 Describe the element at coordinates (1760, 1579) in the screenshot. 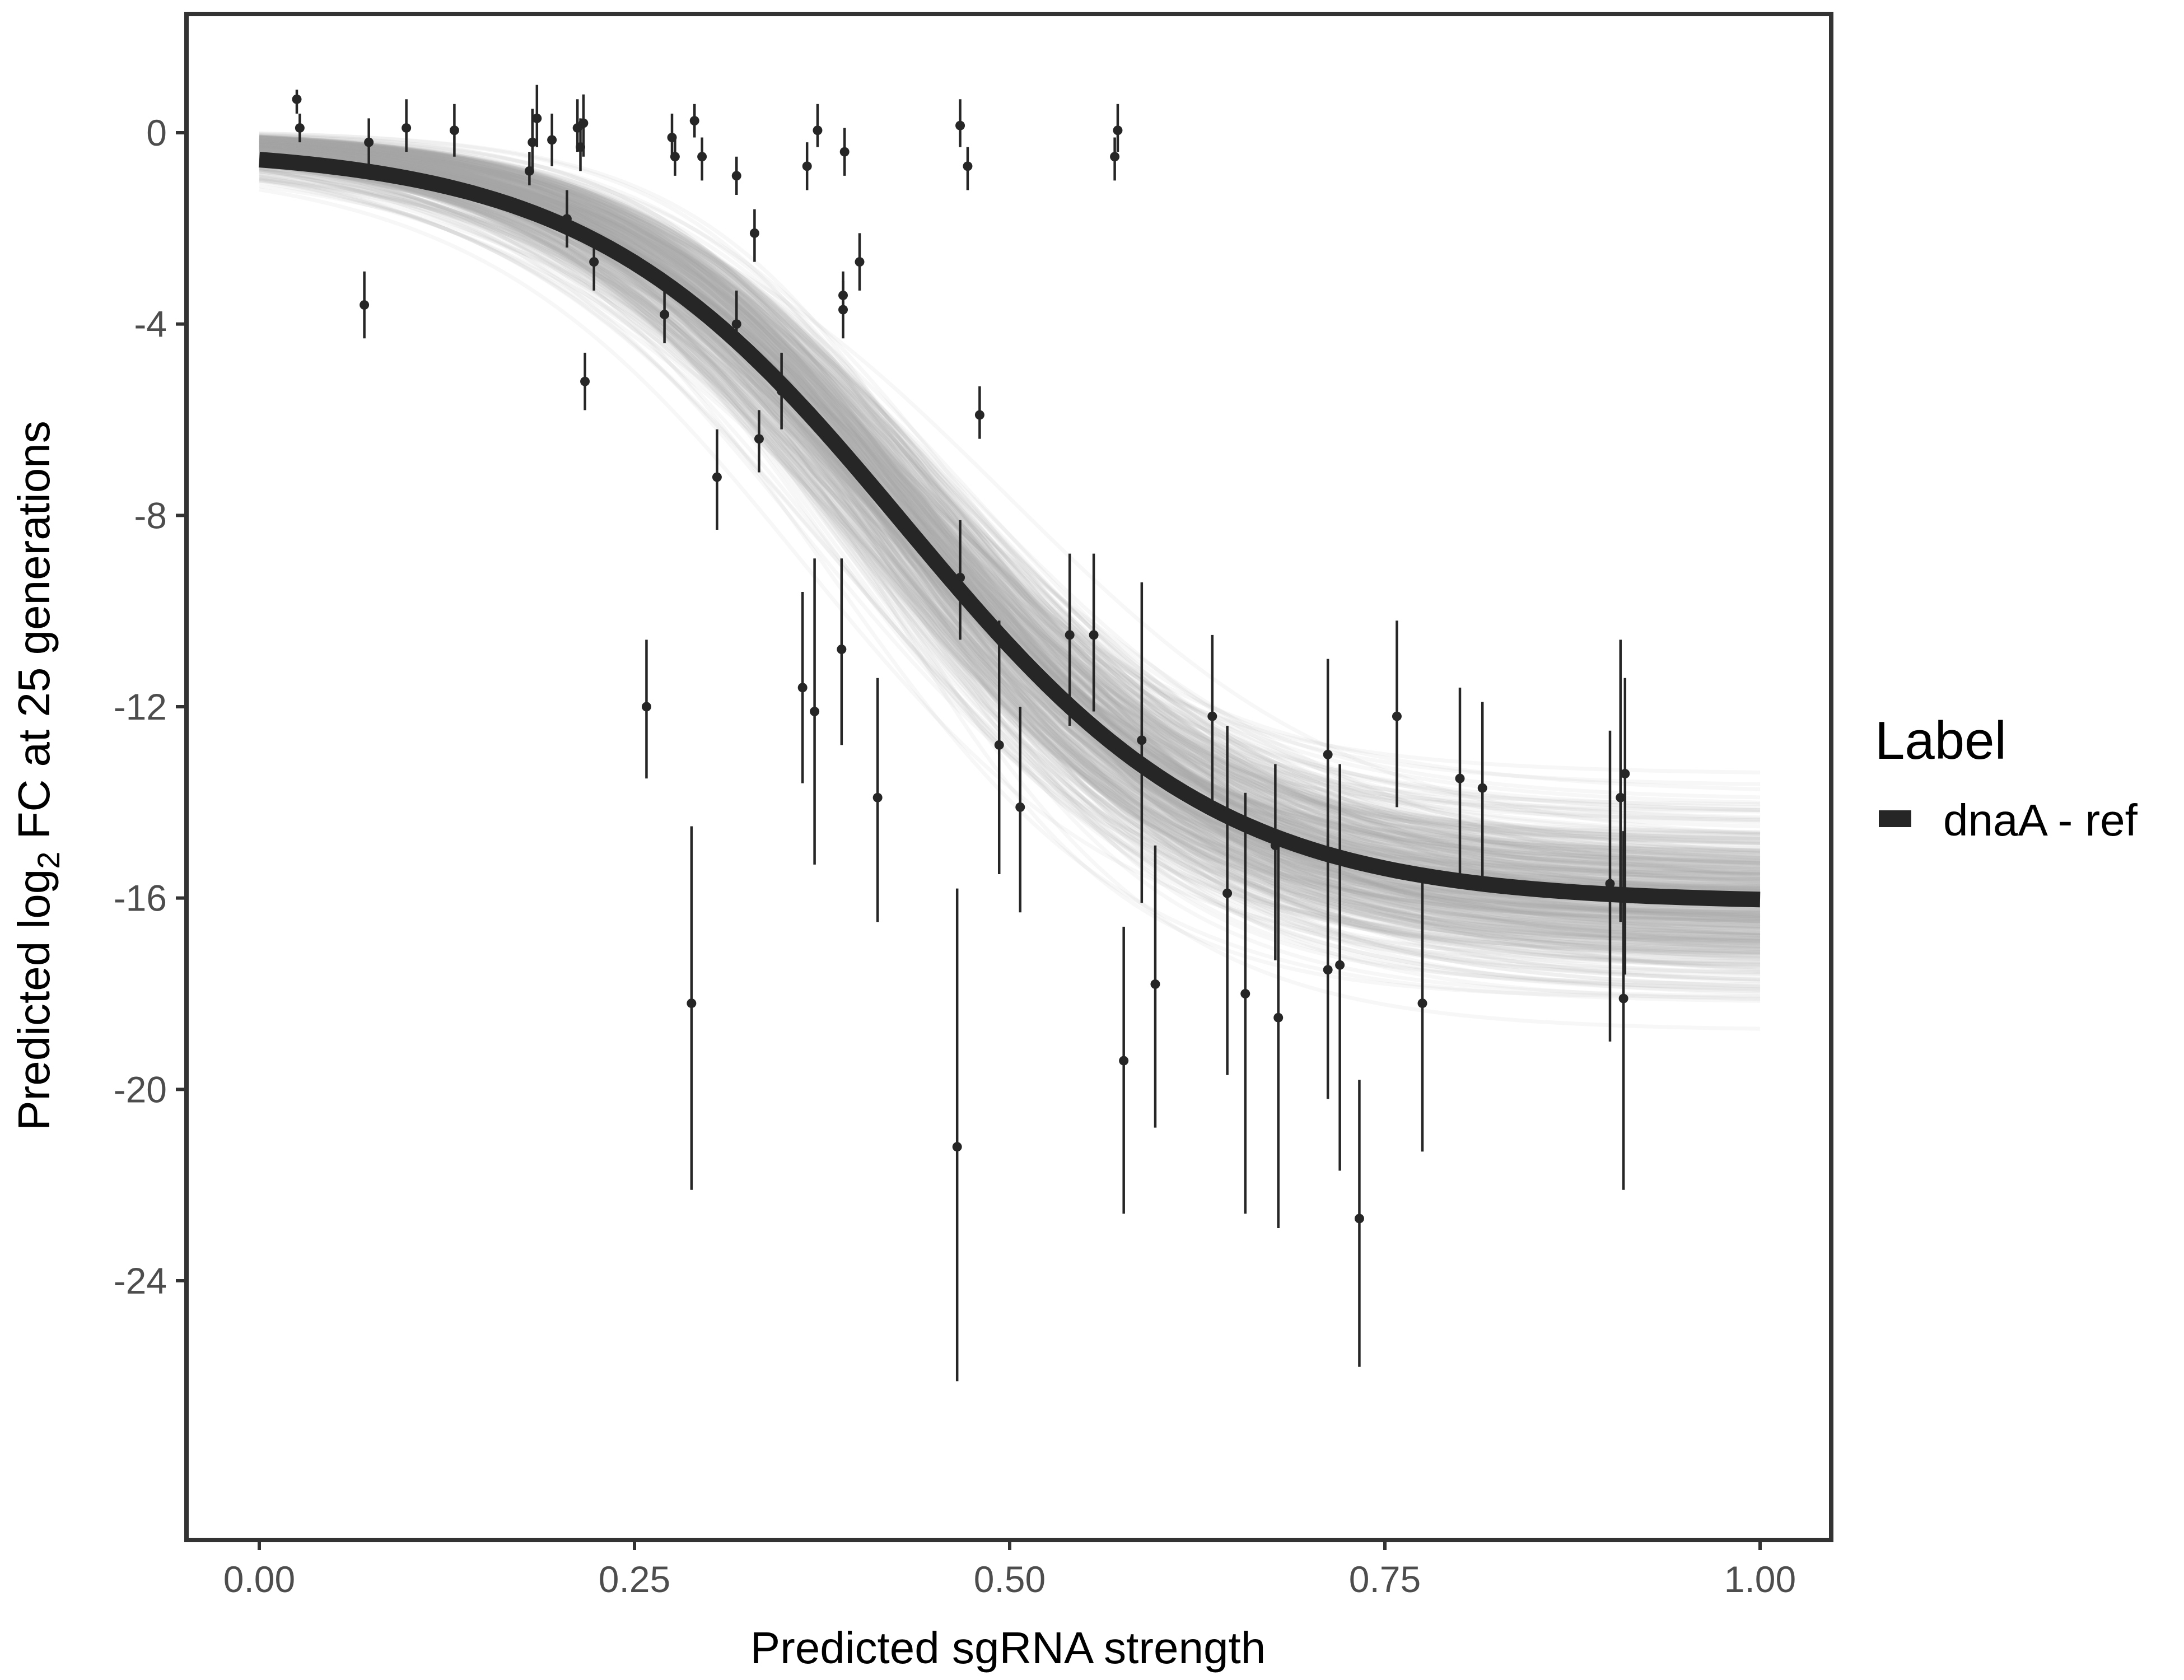

I see `x-tick-label: 1.00` at that location.